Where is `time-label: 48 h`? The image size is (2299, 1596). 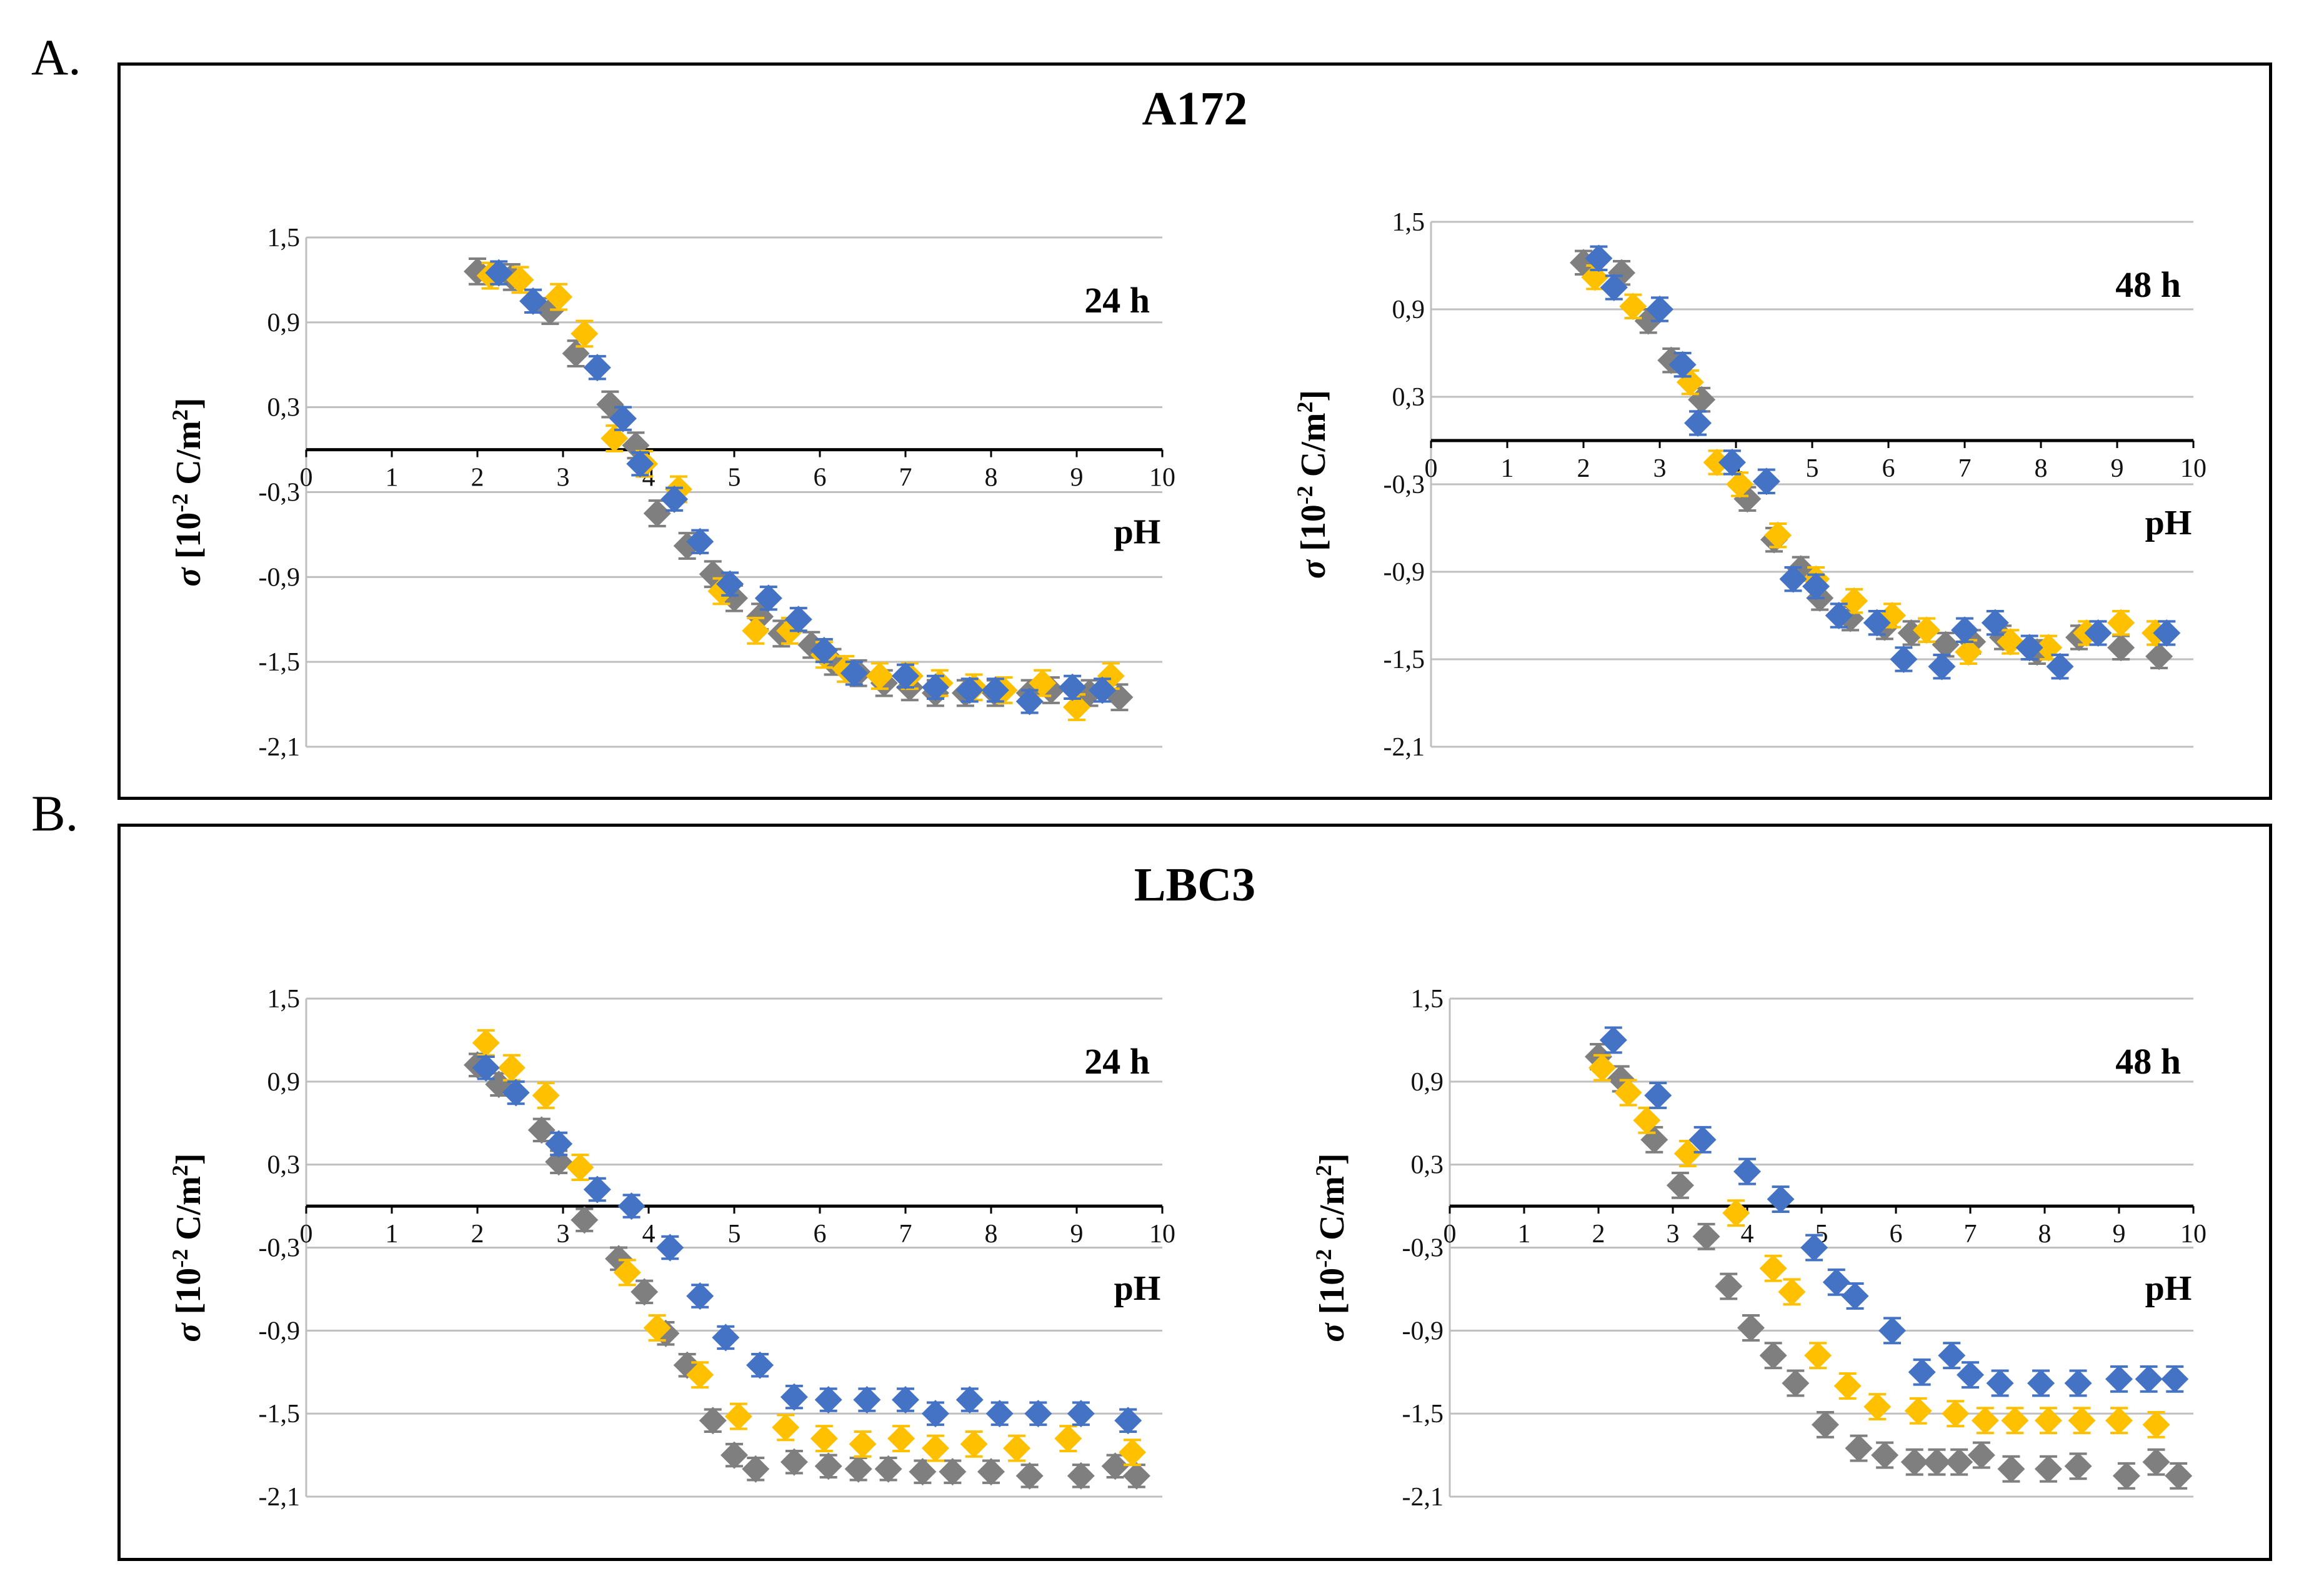 time-label: 48 h is located at coordinates (2148, 284).